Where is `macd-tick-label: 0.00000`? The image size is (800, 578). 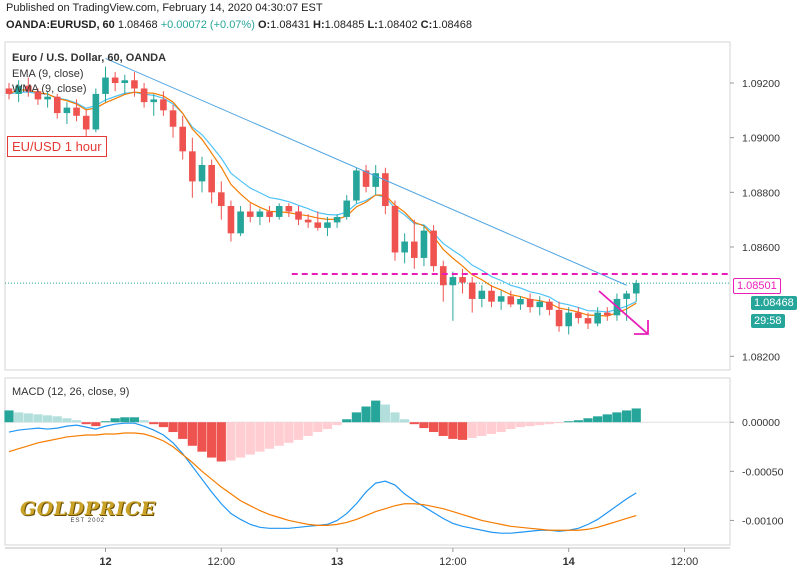 macd-tick-label: 0.00000 is located at coordinates (761, 423).